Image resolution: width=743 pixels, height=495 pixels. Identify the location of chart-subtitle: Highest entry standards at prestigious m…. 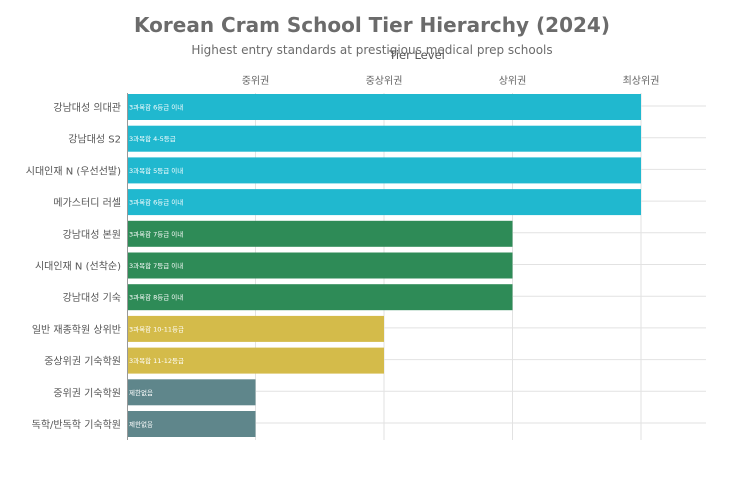
(371, 50).